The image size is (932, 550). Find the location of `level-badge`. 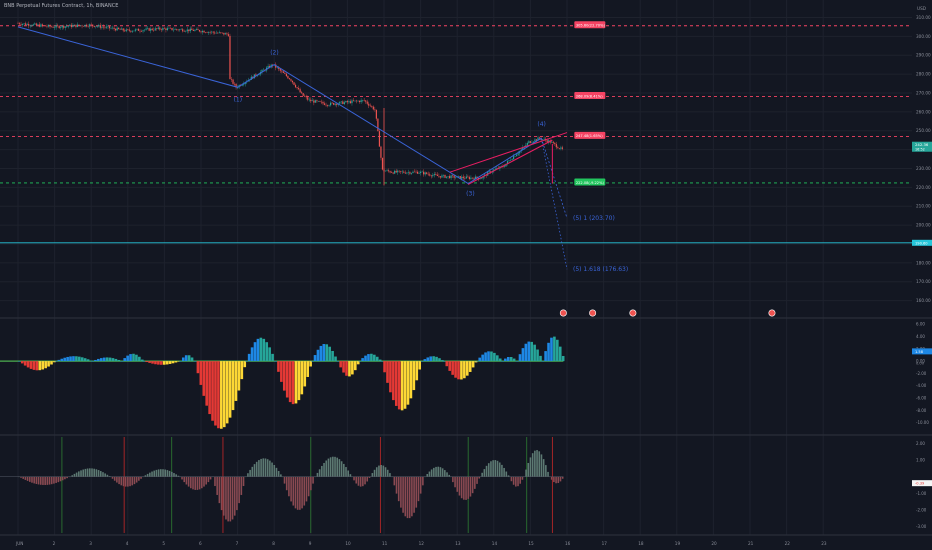

level-badge is located at coordinates (590, 25).